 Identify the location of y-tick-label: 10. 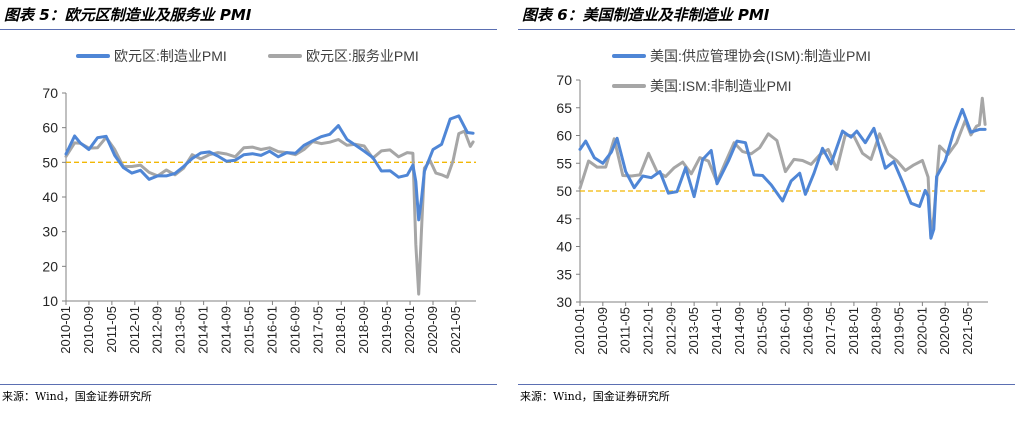
(50, 301).